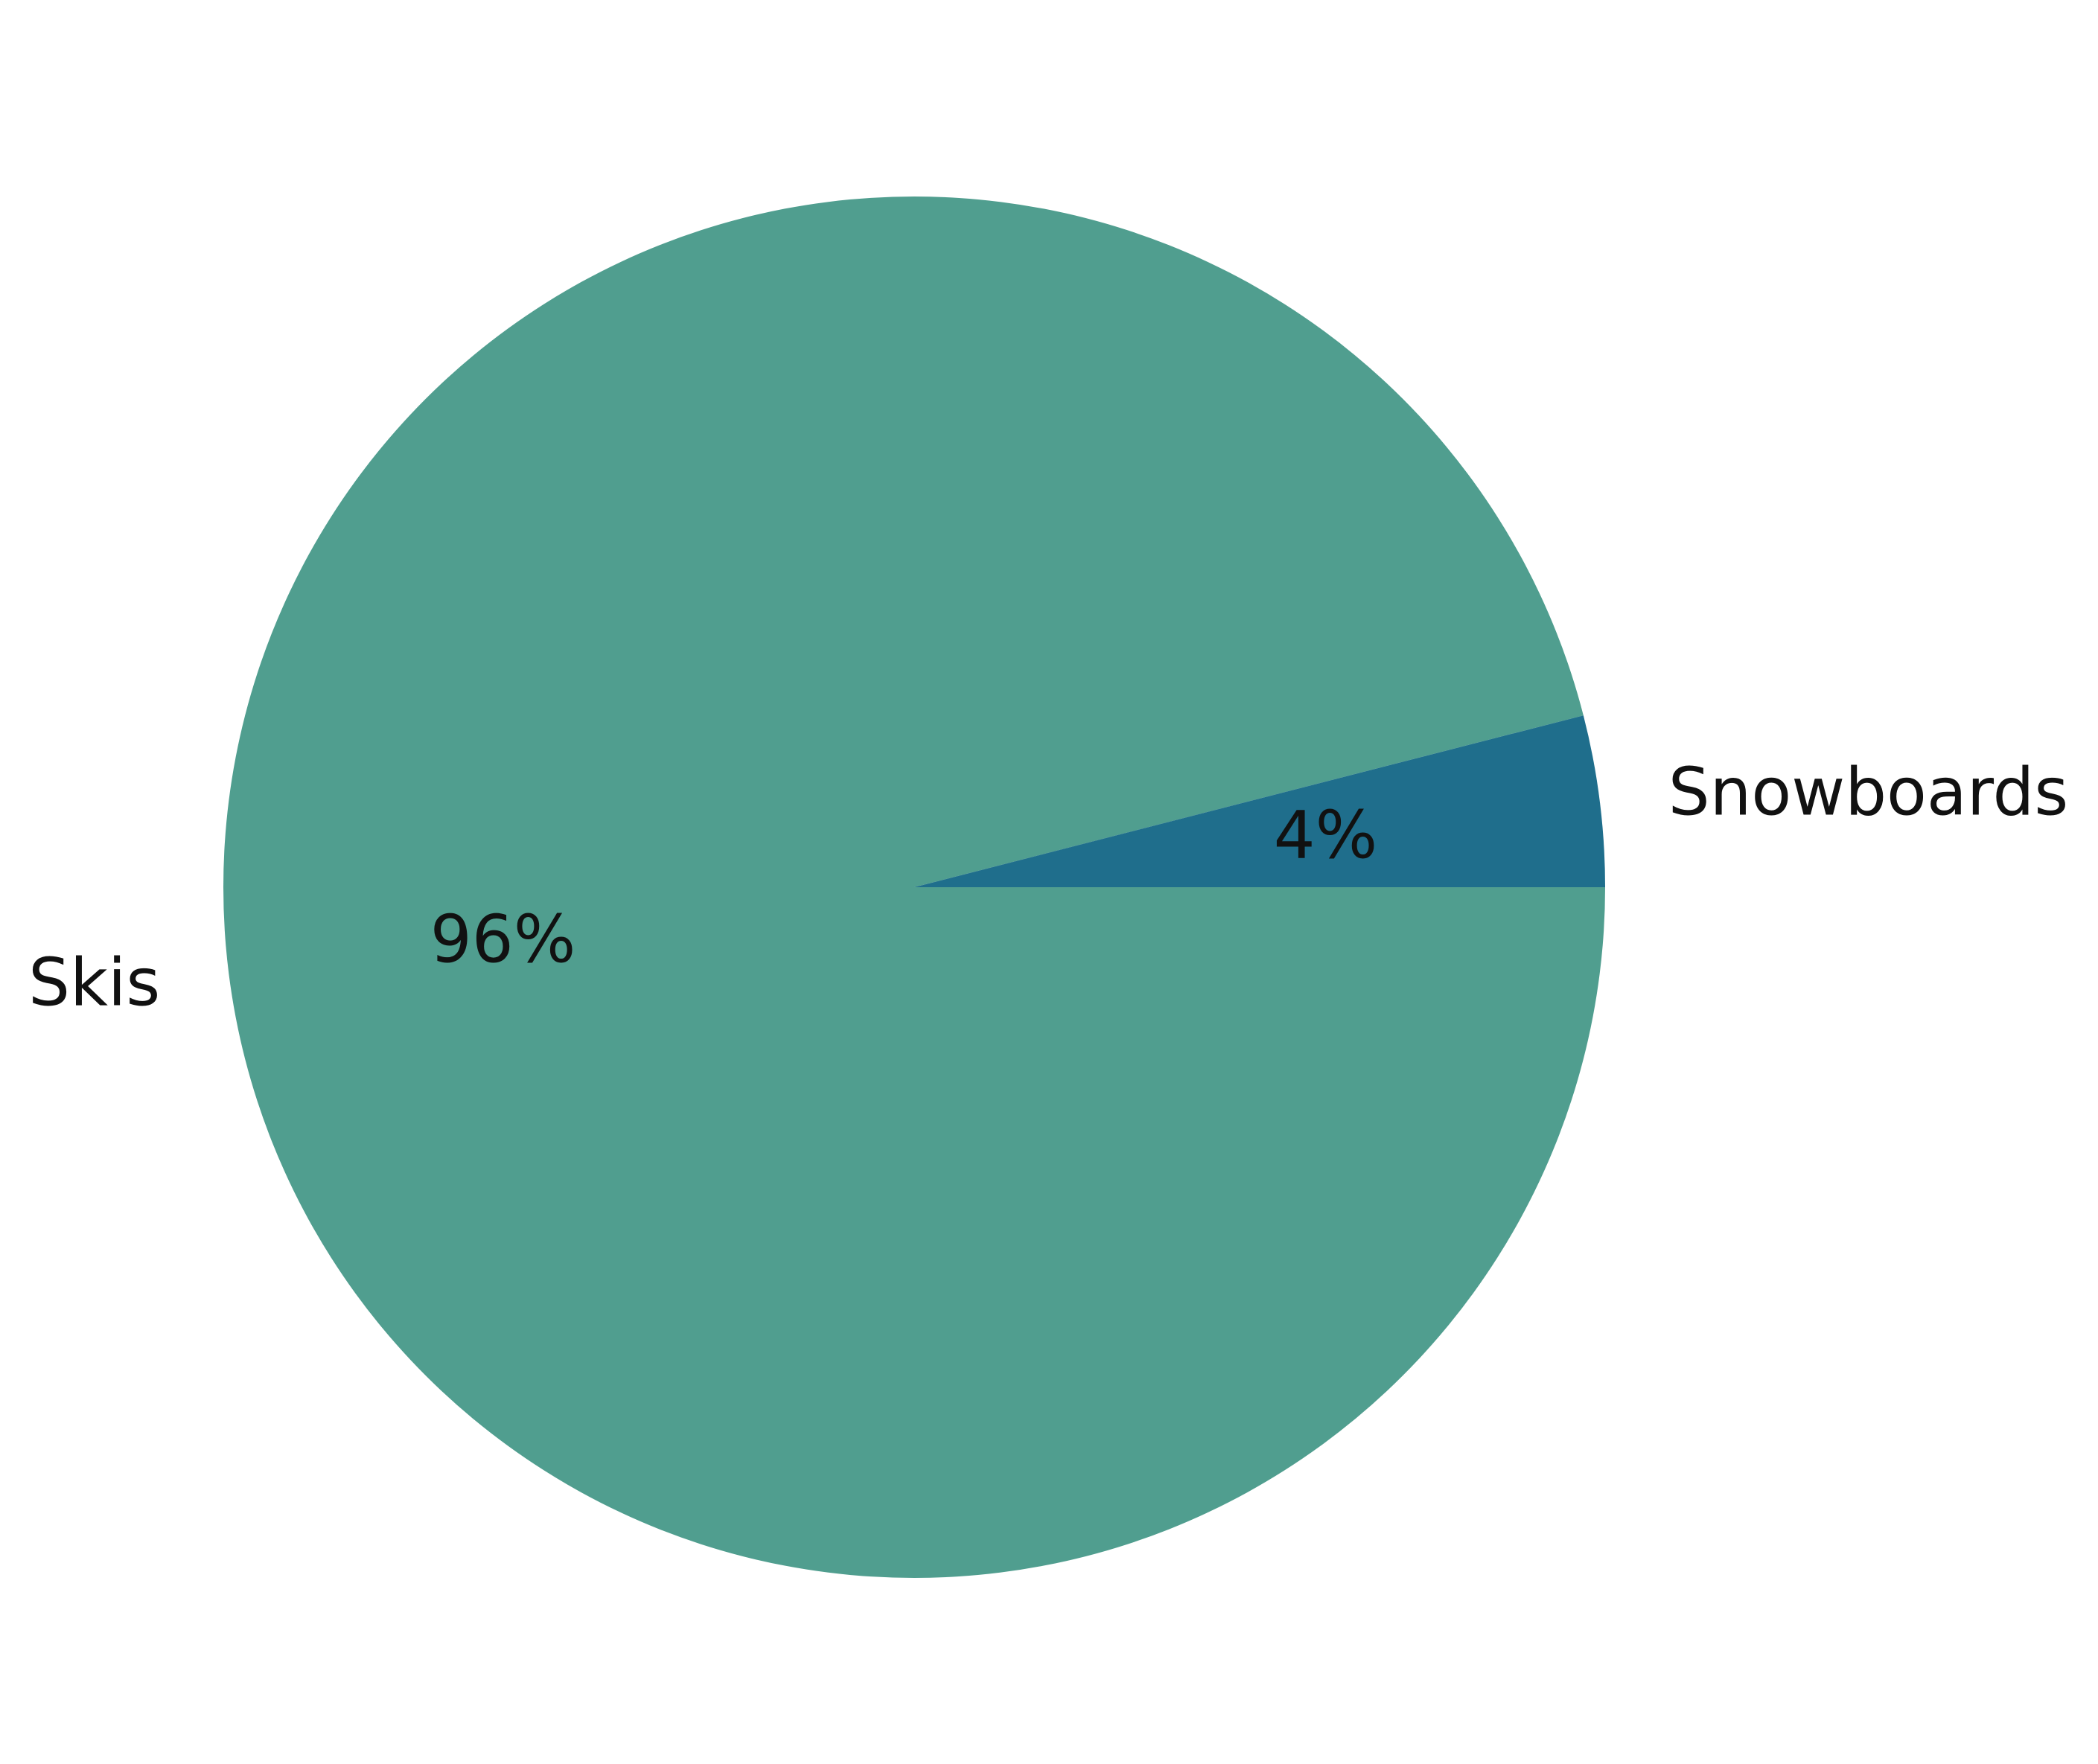 The width and height of the screenshot is (2098, 1764). I want to click on slice-label-snowboards: Snowboards, so click(1868, 792).